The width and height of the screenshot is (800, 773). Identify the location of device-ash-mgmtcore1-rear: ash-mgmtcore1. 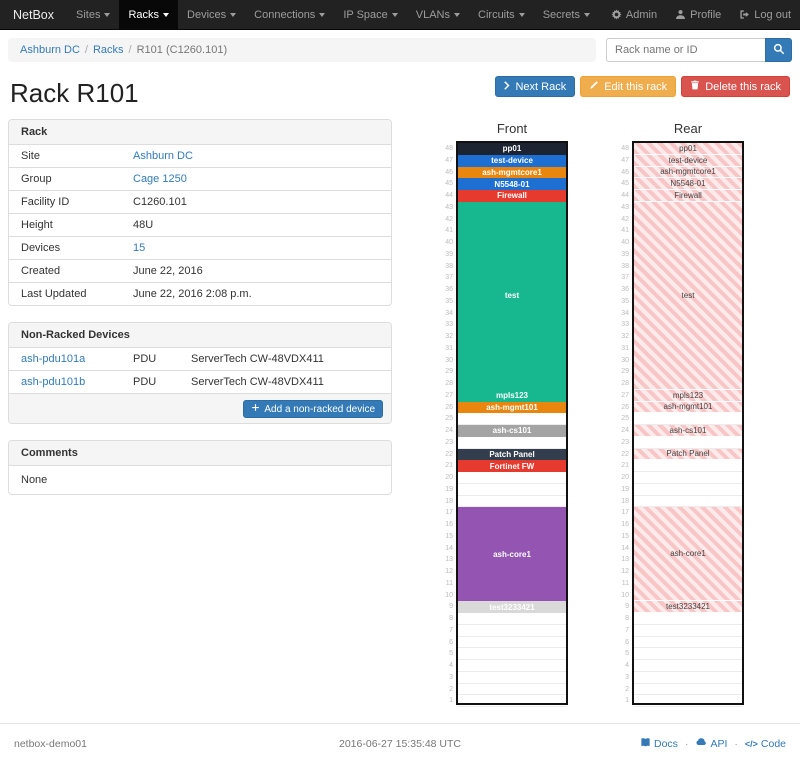
(688, 172).